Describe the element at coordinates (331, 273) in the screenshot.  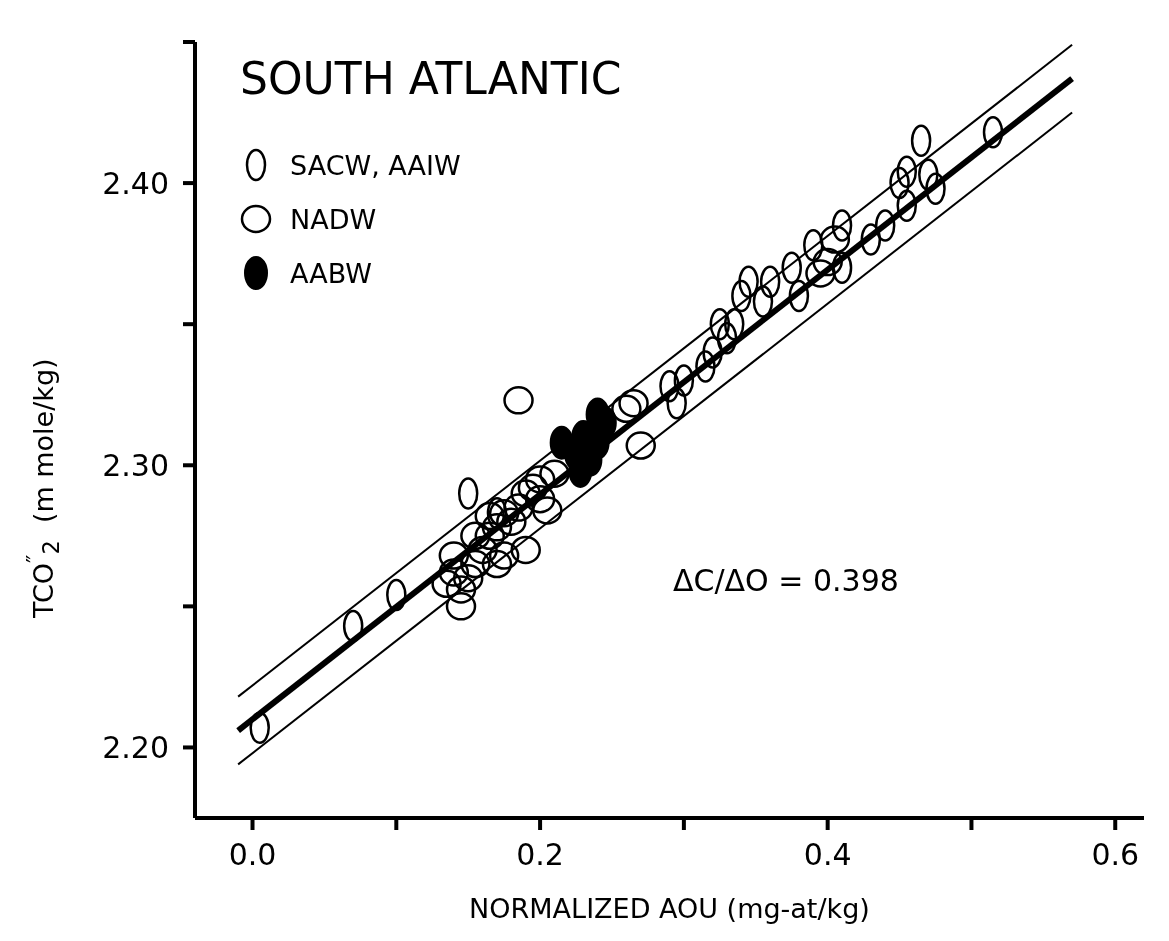
I see `legend-label: AABW` at that location.